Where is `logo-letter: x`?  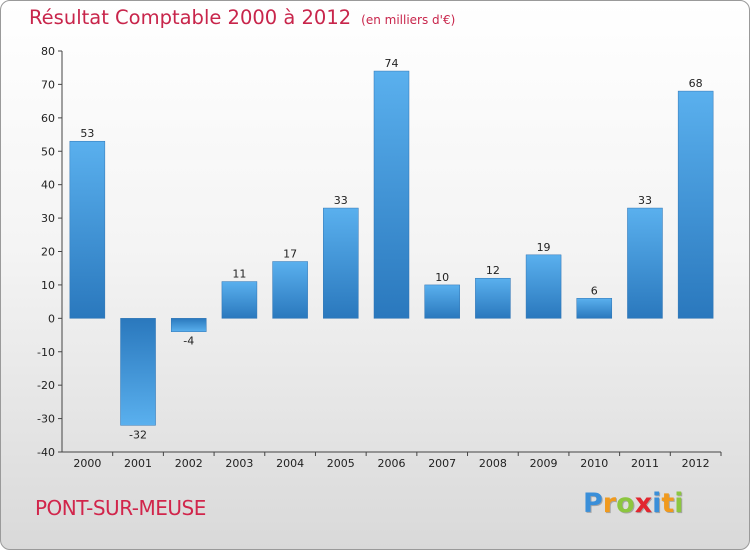
logo-letter: x is located at coordinates (643, 503).